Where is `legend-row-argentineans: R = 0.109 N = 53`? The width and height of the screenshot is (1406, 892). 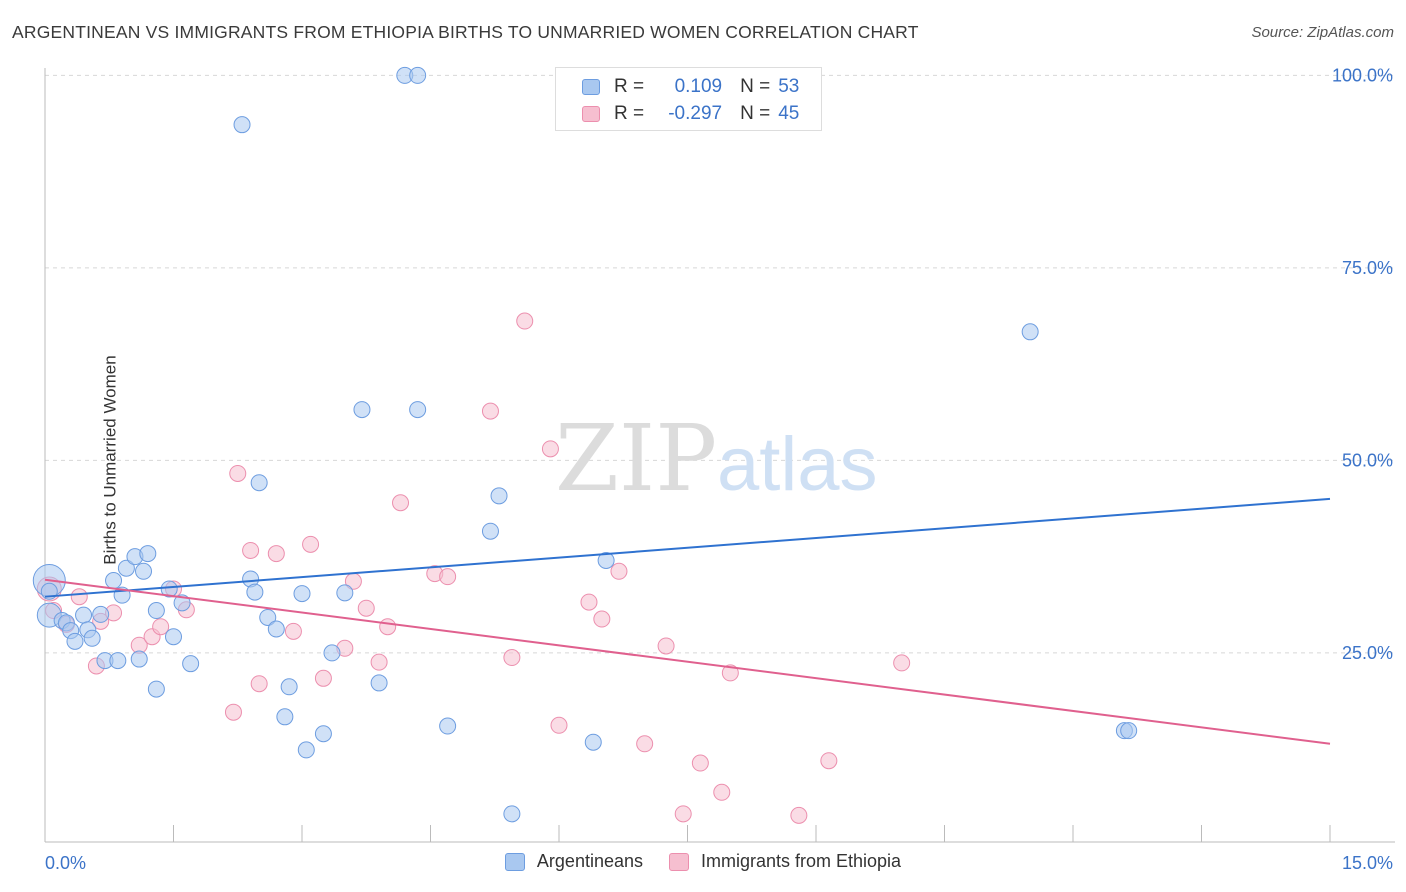 legend-row-argentineans: R = 0.109 N = 53 is located at coordinates (690, 87).